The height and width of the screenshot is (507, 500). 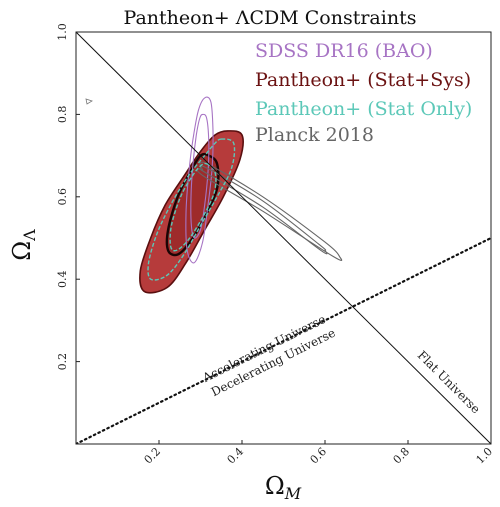 I want to click on x-axis-label: ΩM, so click(x=283, y=487).